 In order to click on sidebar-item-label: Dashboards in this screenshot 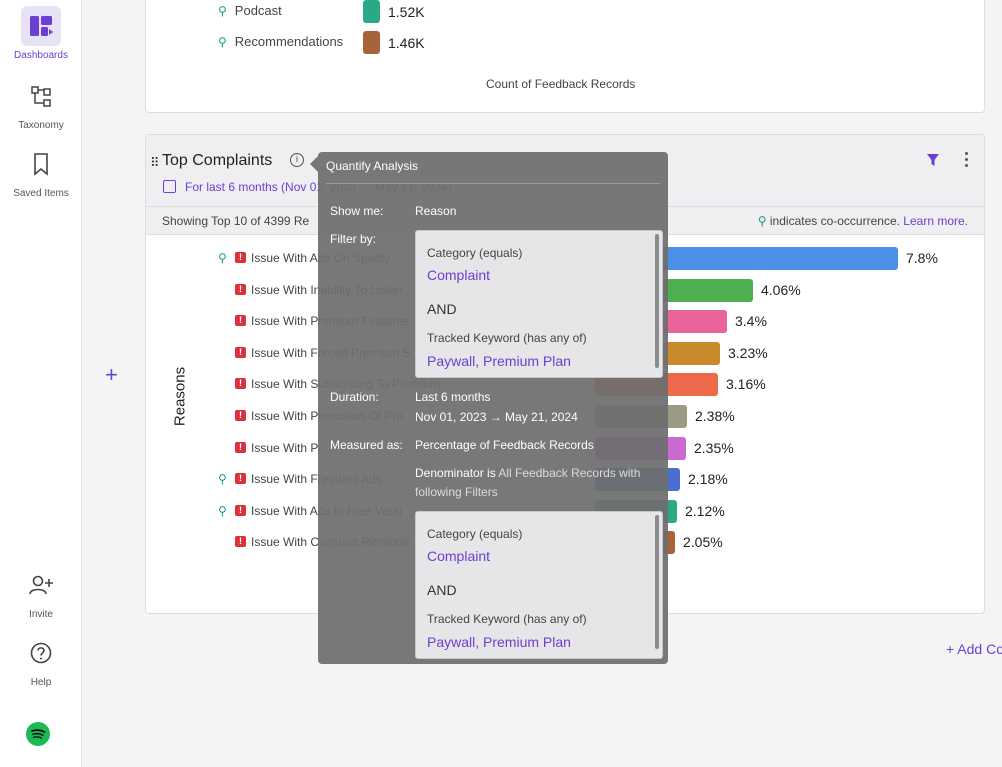, I will do `click(41, 55)`.